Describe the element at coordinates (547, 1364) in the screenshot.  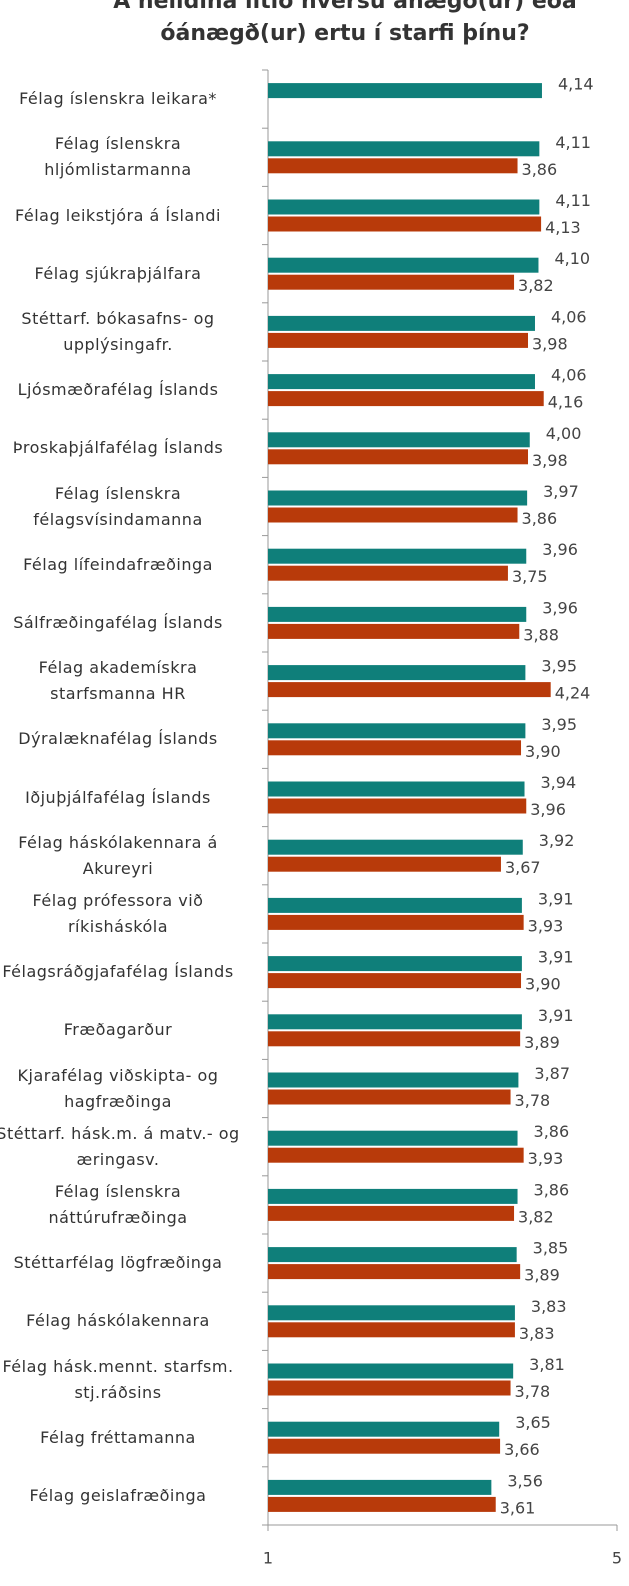
I see `data-label: 3,81` at that location.